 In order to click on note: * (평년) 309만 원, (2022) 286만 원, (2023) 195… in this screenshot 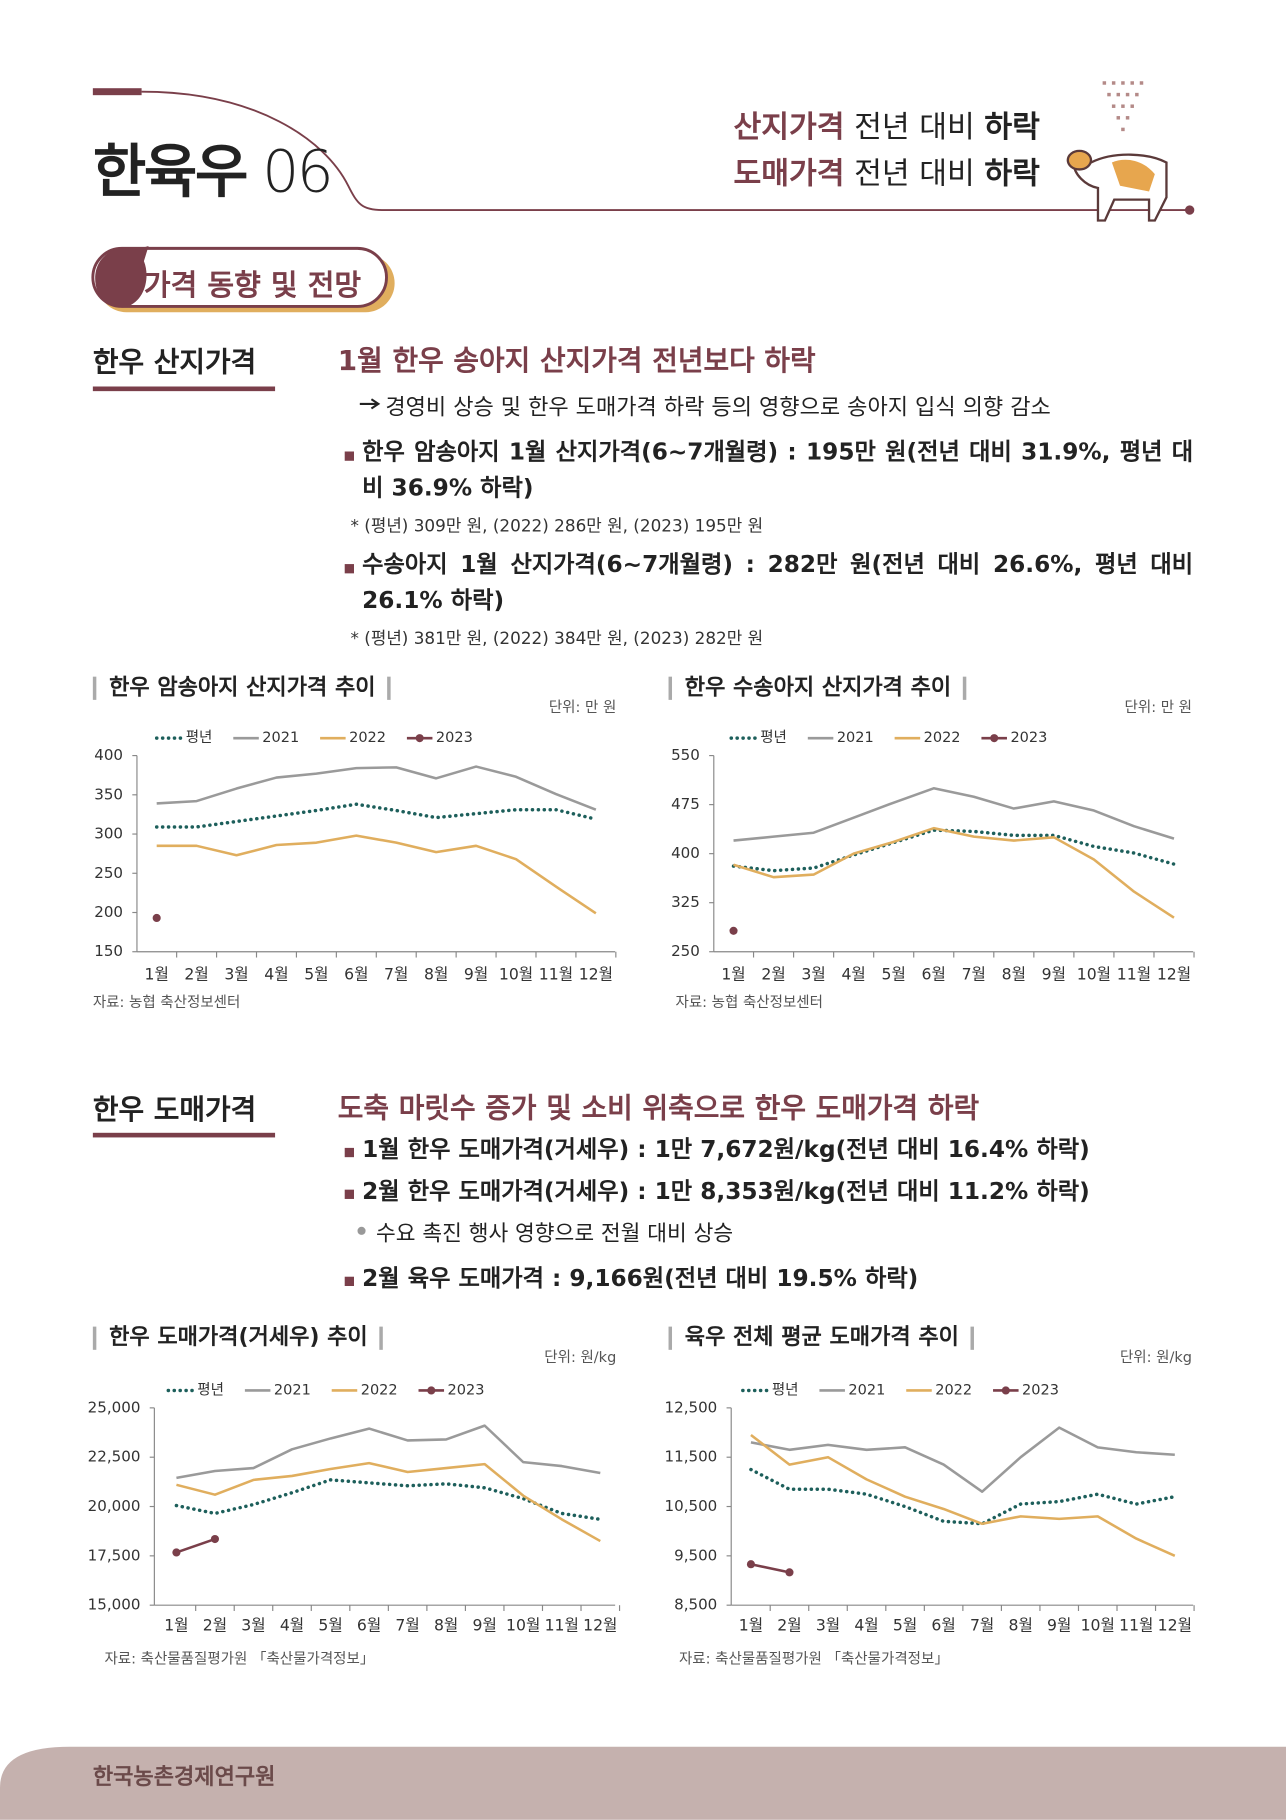, I will do `click(557, 527)`.